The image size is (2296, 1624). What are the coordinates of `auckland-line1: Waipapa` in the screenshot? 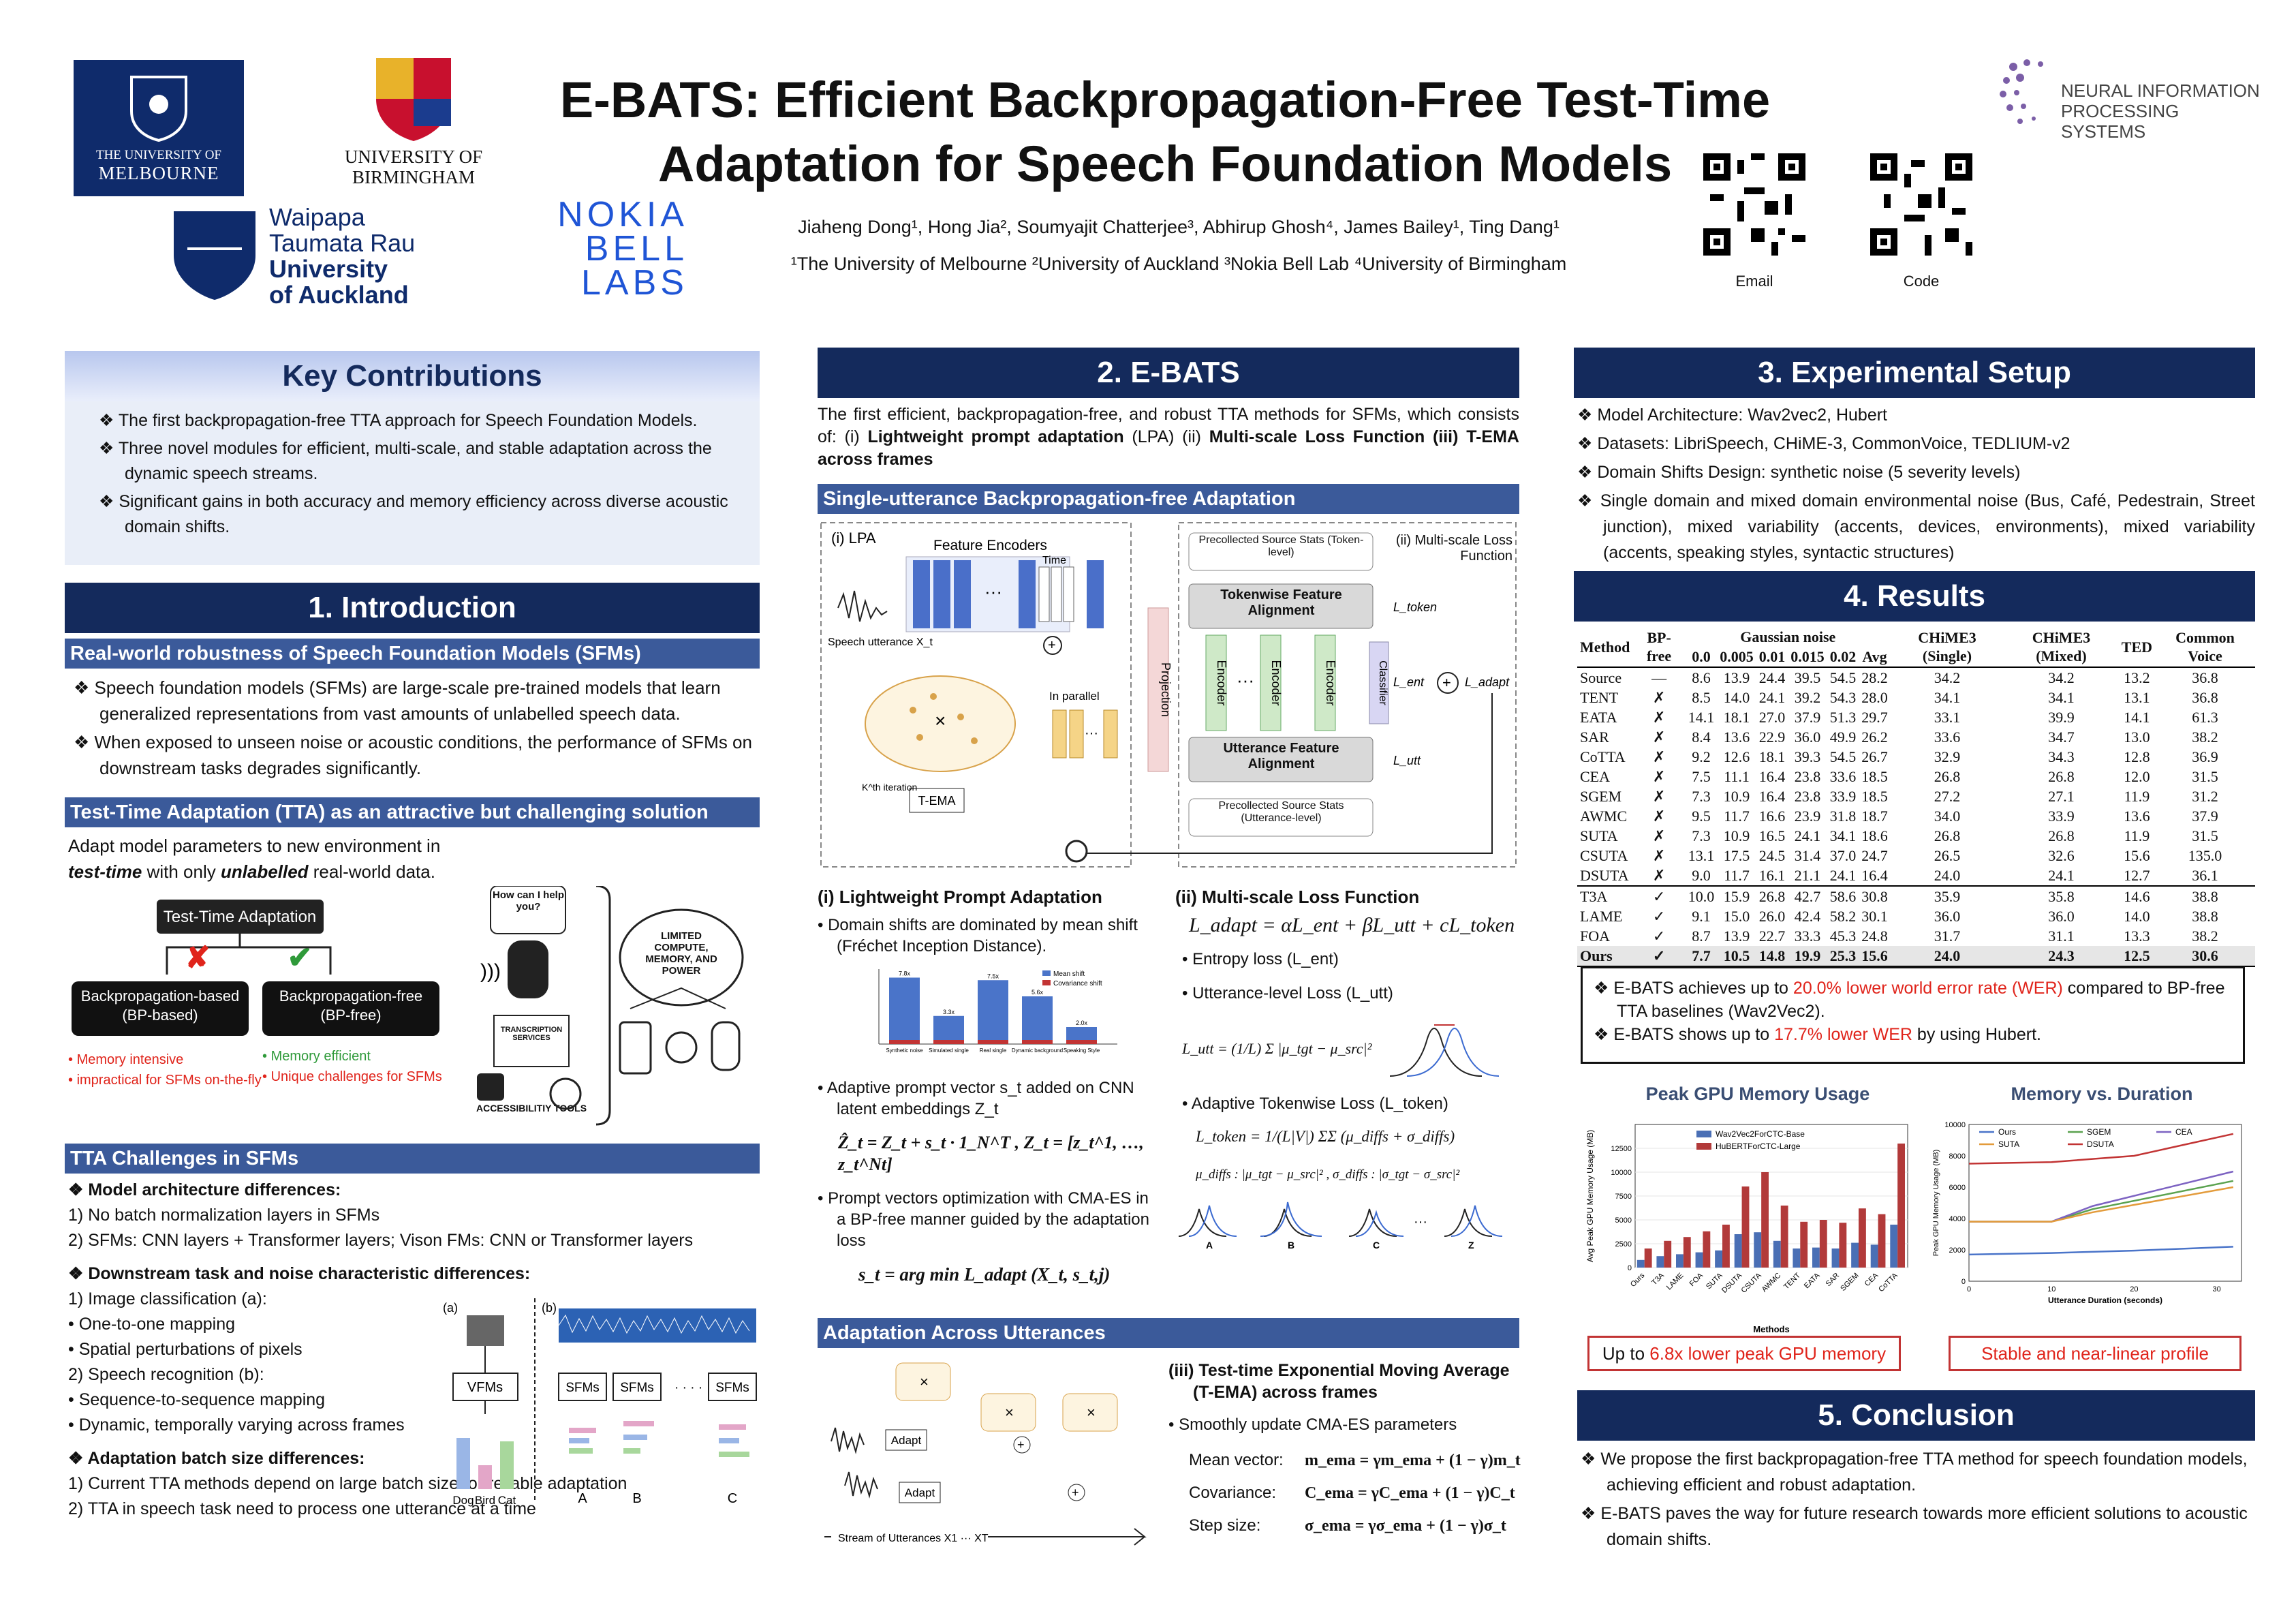 It's located at (317, 217).